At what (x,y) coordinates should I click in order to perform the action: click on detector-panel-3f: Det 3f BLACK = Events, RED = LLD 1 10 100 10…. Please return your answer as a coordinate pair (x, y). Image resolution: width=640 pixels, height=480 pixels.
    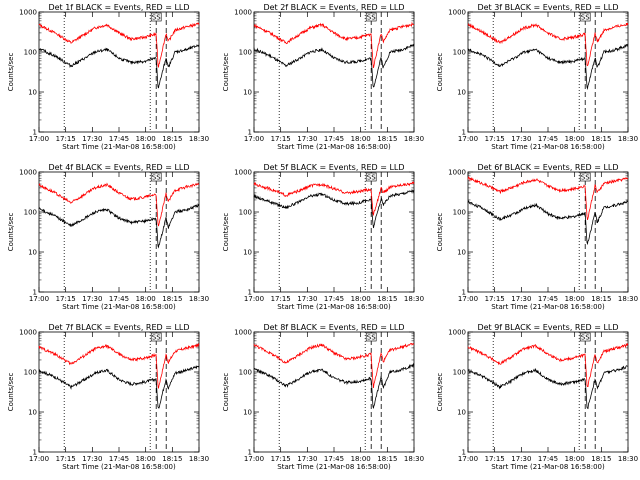
    Looking at the image, I should click on (537, 77).